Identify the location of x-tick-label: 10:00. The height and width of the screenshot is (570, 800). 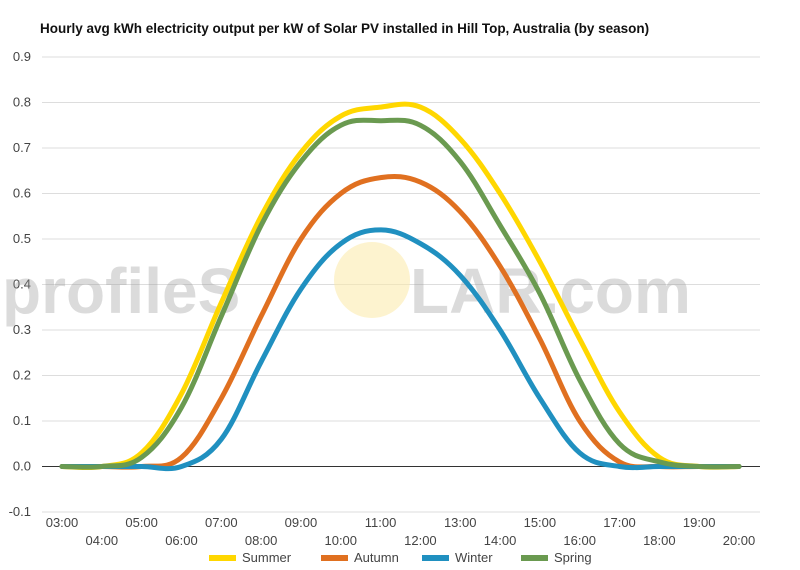
(340, 540).